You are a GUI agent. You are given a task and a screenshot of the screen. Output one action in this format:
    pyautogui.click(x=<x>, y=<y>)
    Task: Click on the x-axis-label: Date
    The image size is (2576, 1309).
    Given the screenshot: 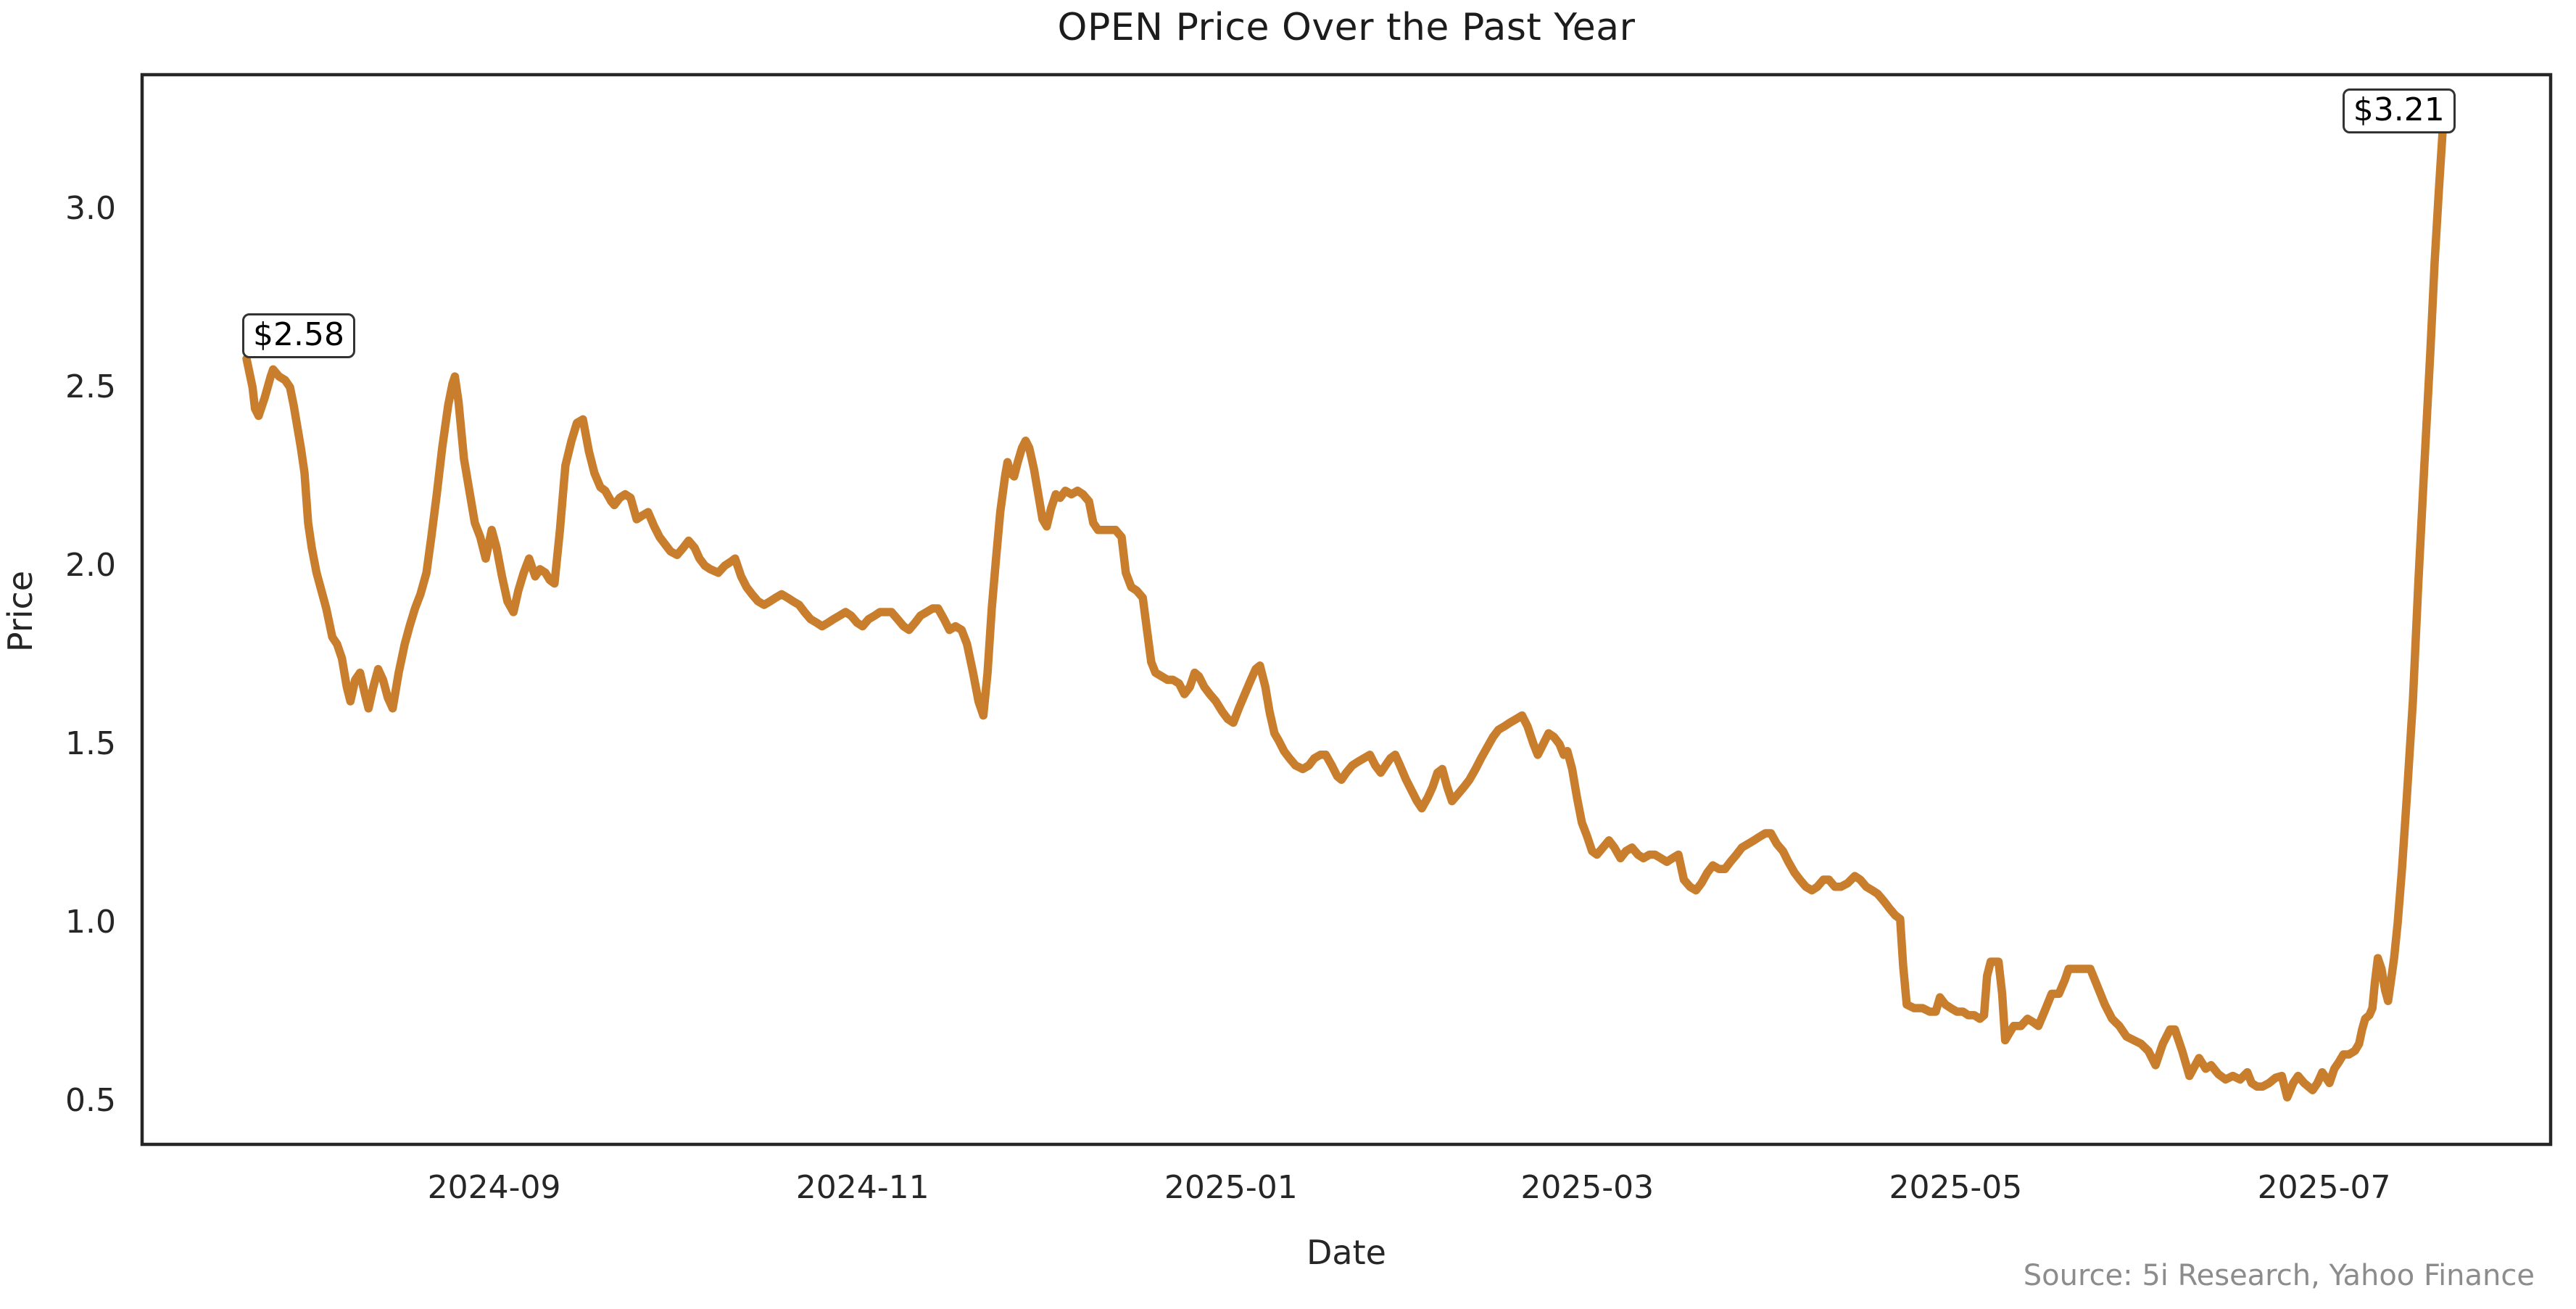 What is the action you would take?
    pyautogui.click(x=1346, y=1252)
    